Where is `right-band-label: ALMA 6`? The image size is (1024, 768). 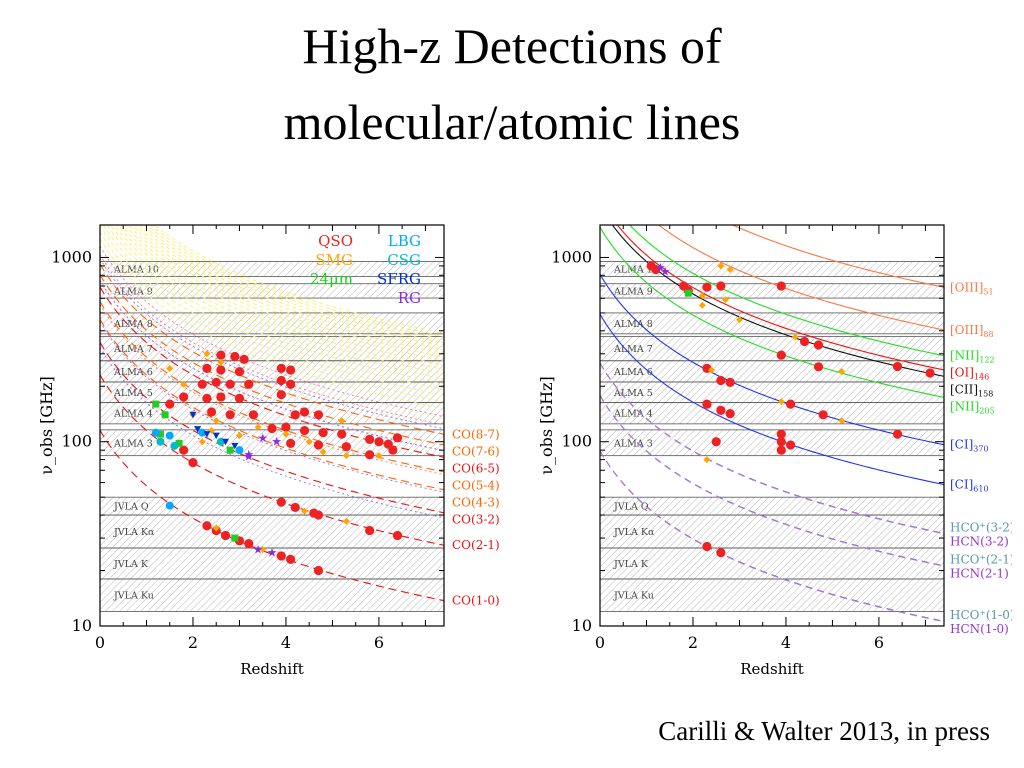
right-band-label: ALMA 6 is located at coordinates (633, 372).